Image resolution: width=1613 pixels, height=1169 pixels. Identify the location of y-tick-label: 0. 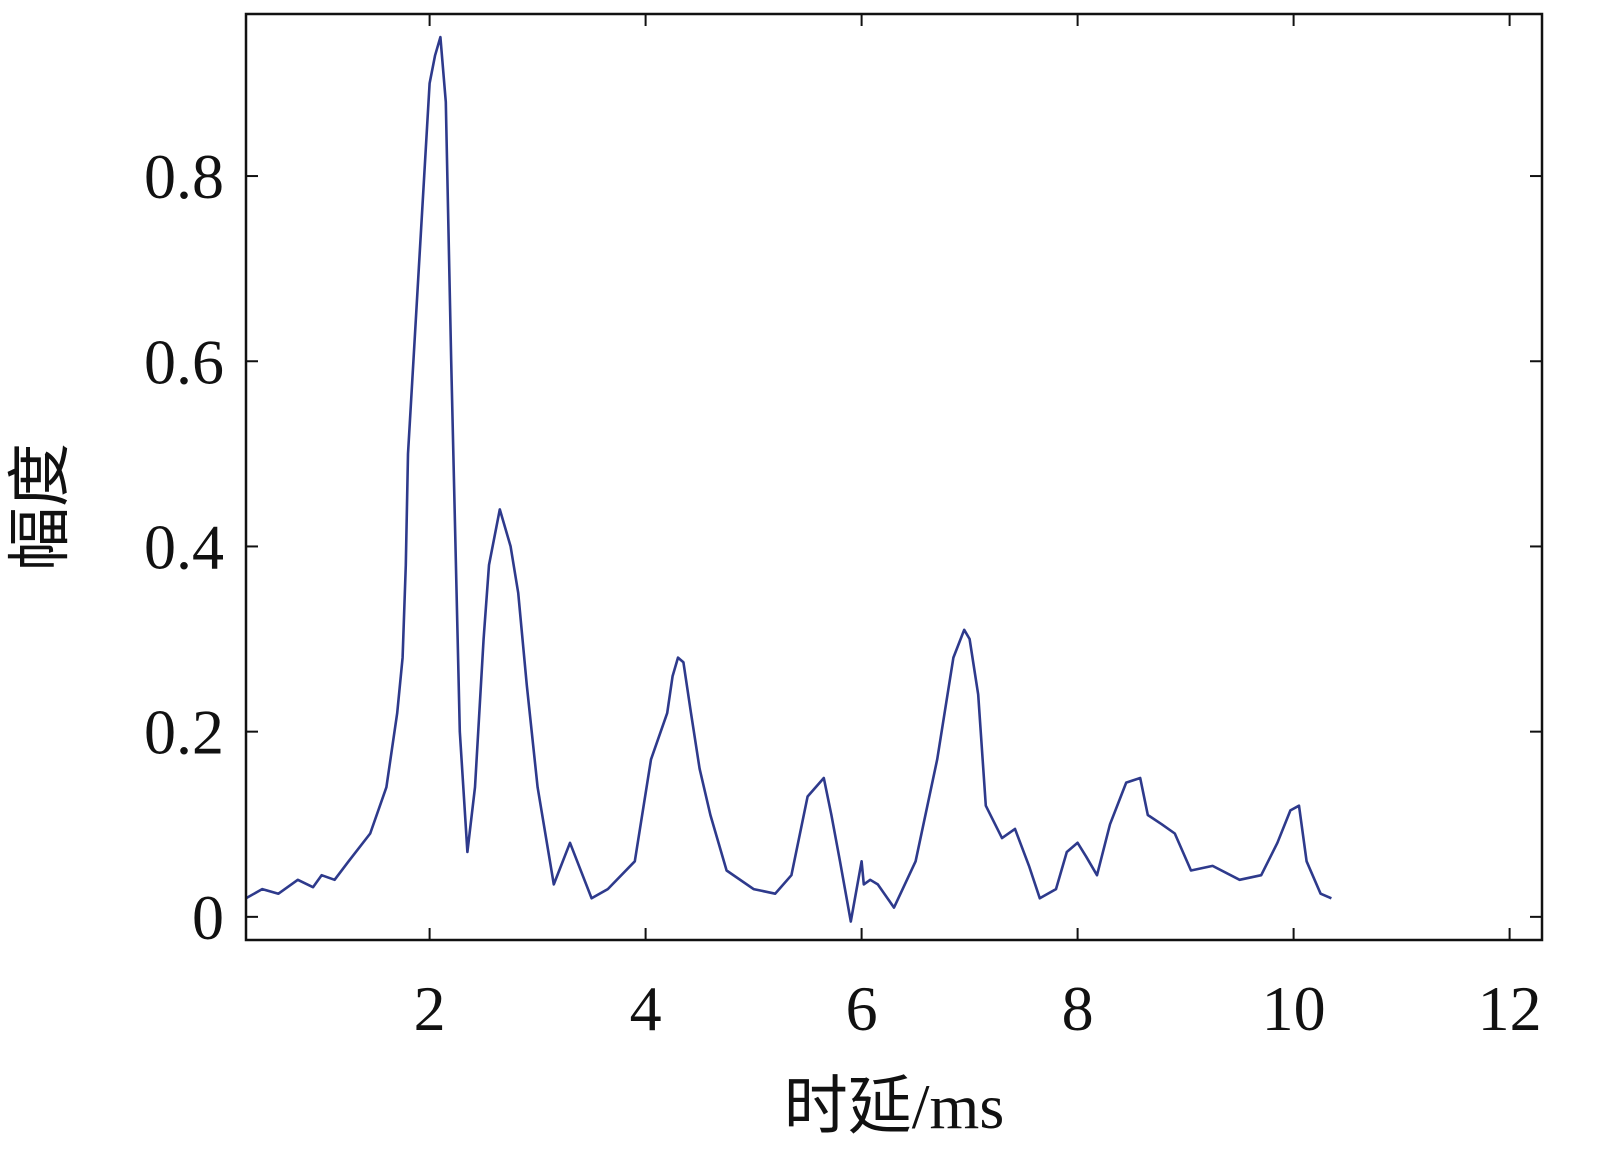
(208, 917).